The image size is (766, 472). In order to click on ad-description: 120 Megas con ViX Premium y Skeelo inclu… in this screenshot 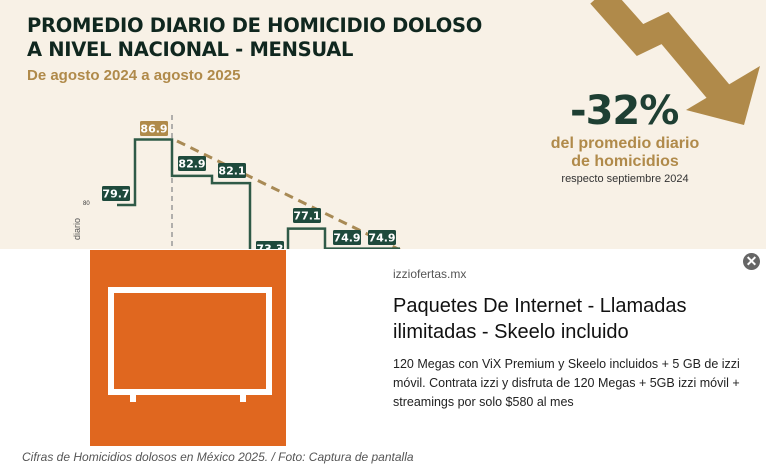, I will do `click(566, 383)`.